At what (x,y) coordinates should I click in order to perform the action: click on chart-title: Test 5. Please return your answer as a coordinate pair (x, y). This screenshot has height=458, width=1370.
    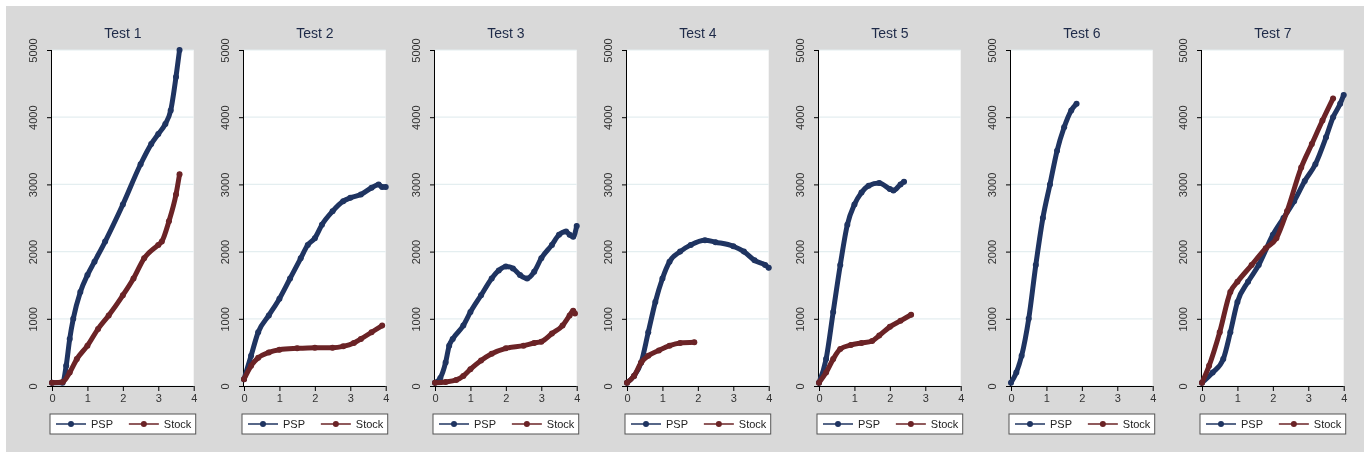
    Looking at the image, I should click on (890, 33).